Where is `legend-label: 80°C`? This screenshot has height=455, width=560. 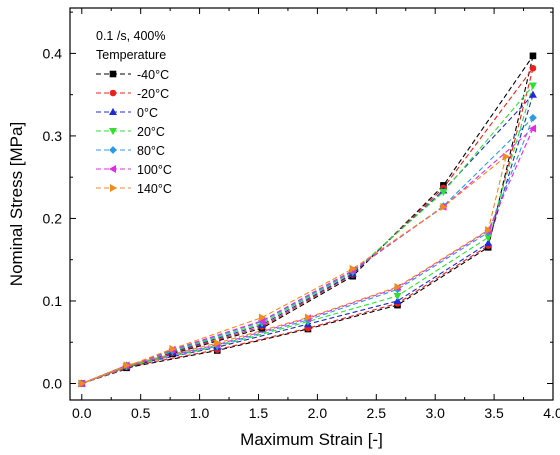
legend-label: 80°C is located at coordinates (151, 151).